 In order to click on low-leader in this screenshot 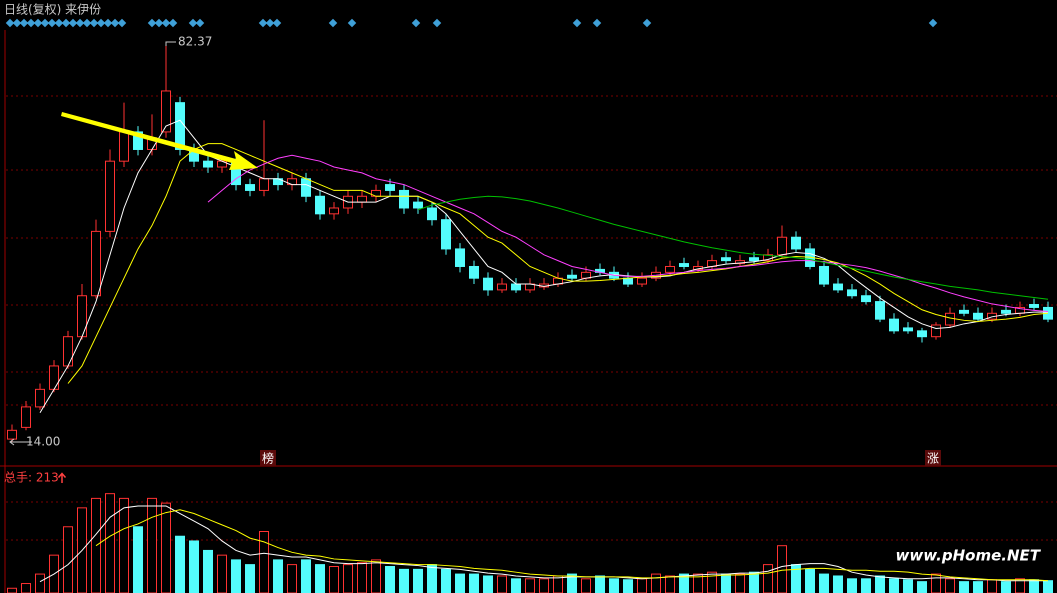, I will do `click(20, 442)`.